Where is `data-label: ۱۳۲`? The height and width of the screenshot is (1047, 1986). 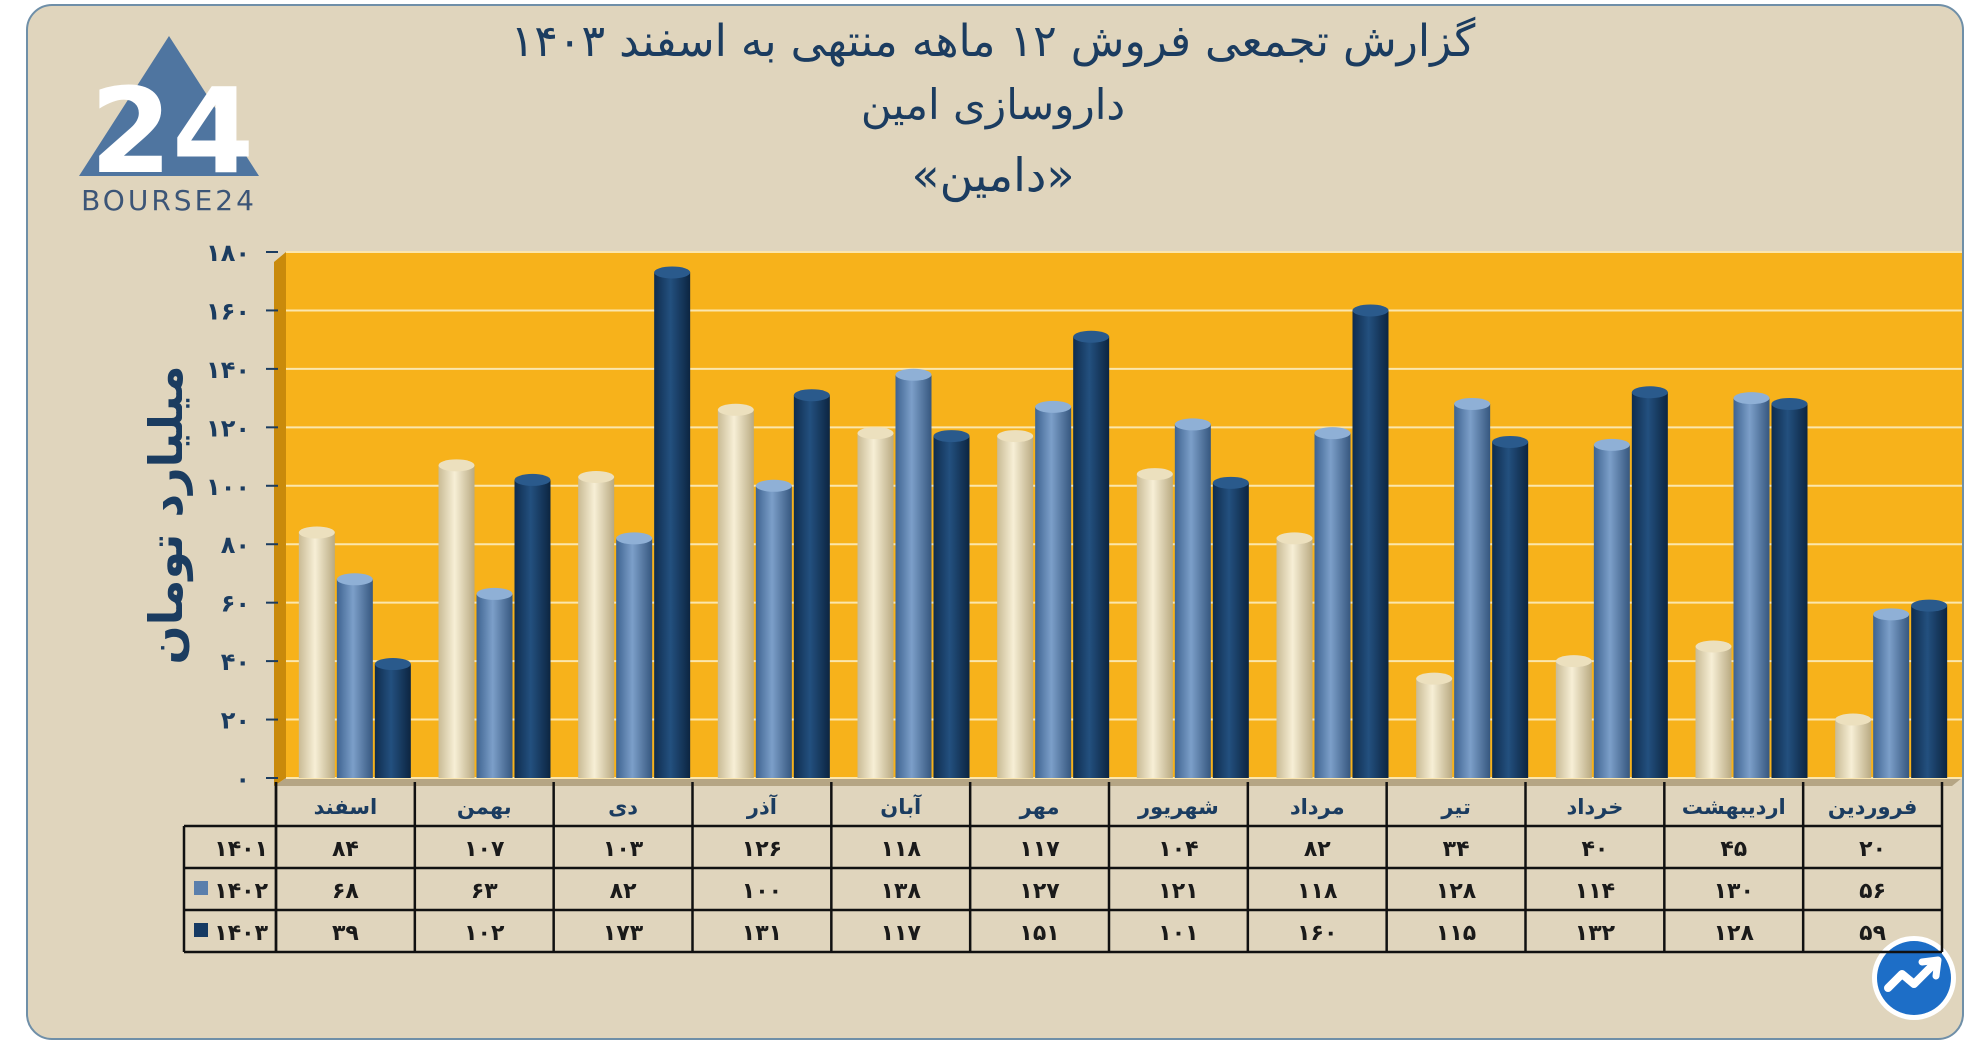 data-label: ۱۳۲ is located at coordinates (1595, 933).